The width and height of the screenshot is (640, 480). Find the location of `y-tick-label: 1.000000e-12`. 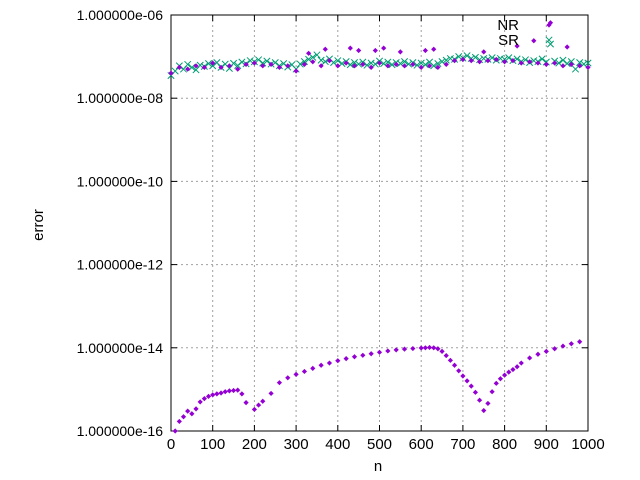

y-tick-label: 1.000000e-12 is located at coordinates (120, 265).